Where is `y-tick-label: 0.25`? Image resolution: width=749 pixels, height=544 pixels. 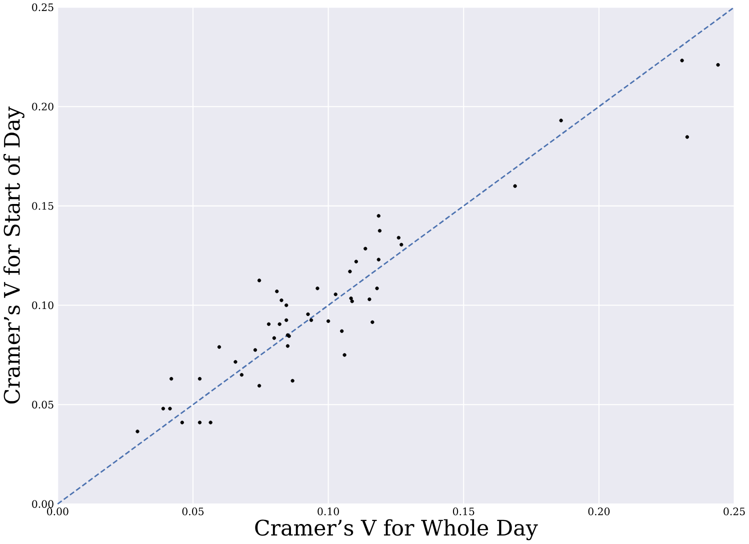 y-tick-label: 0.25 is located at coordinates (43, 8).